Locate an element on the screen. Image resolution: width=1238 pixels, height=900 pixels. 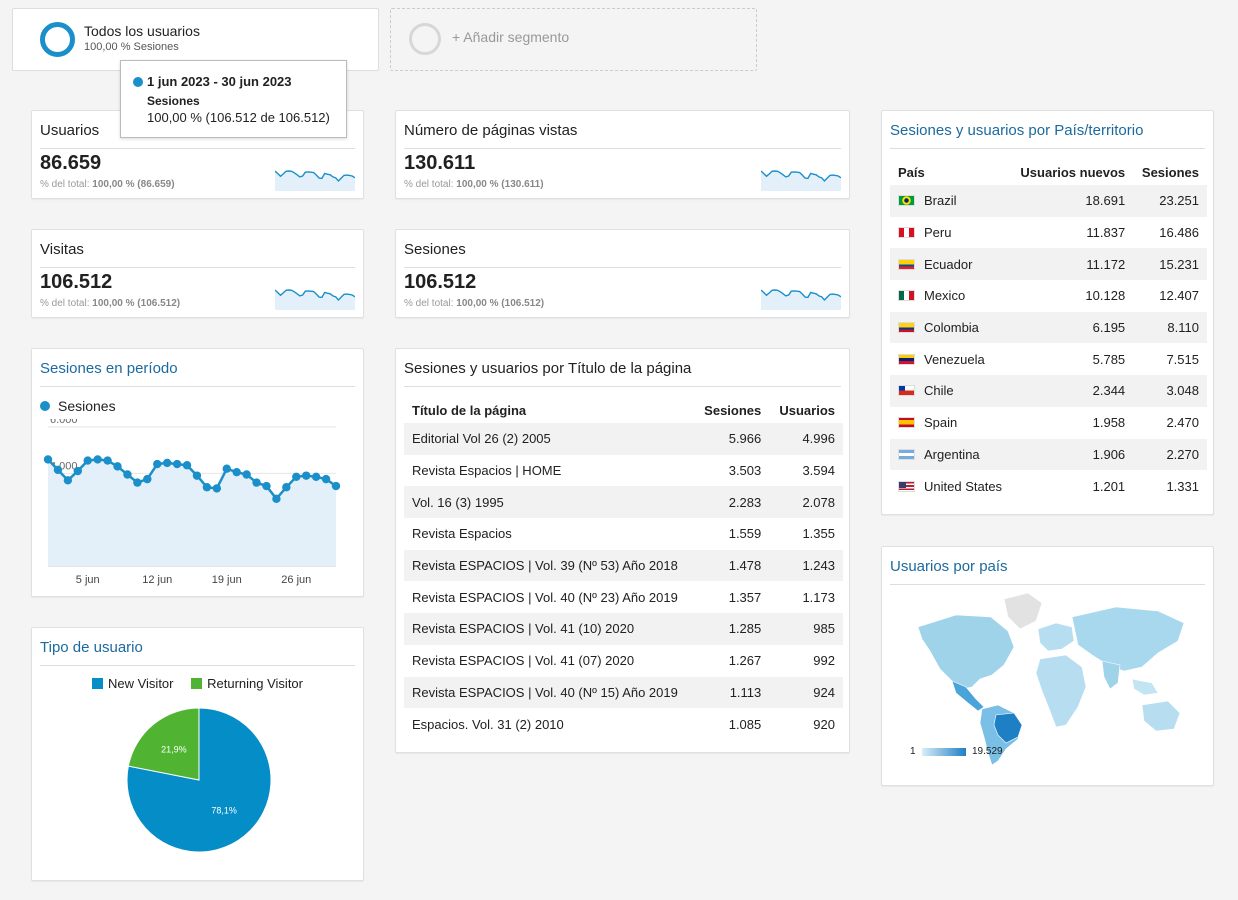
metric-percent: % del total: 100,00 % (86.659) is located at coordinates (107, 184).